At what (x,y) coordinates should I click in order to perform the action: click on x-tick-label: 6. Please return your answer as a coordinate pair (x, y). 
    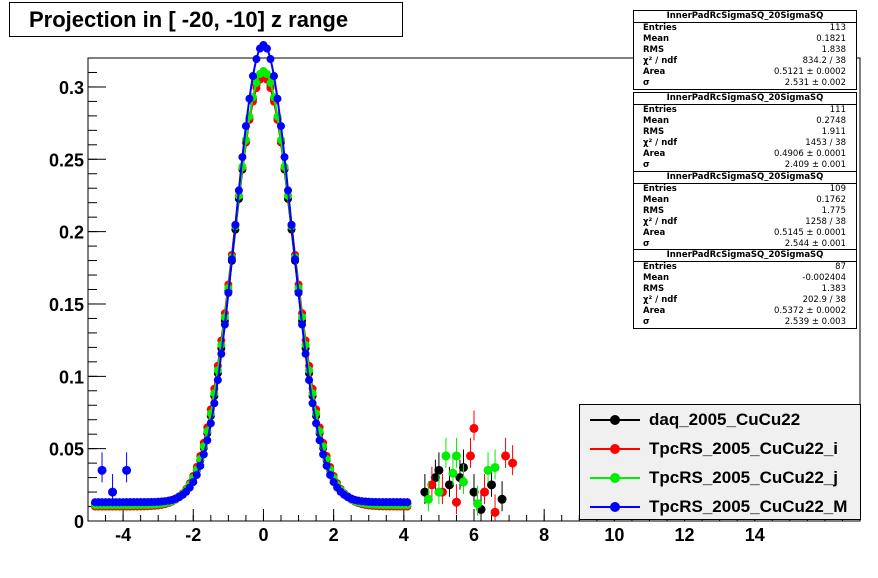
    Looking at the image, I should click on (474, 535).